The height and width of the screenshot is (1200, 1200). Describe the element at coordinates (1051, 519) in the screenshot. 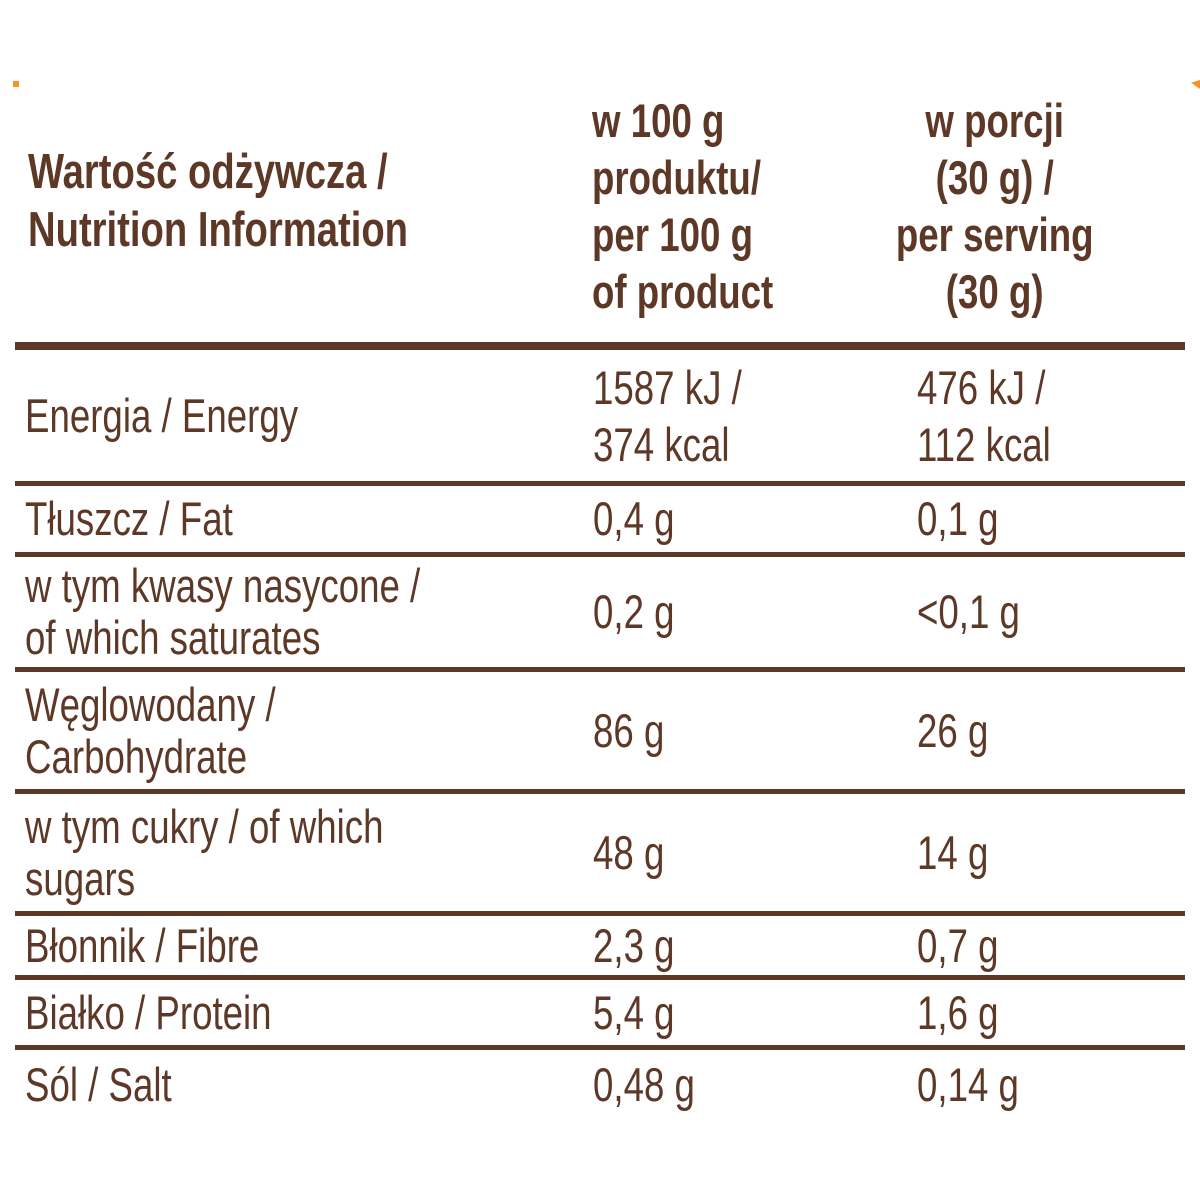

I see `value-per-serving: 0,1 g` at that location.